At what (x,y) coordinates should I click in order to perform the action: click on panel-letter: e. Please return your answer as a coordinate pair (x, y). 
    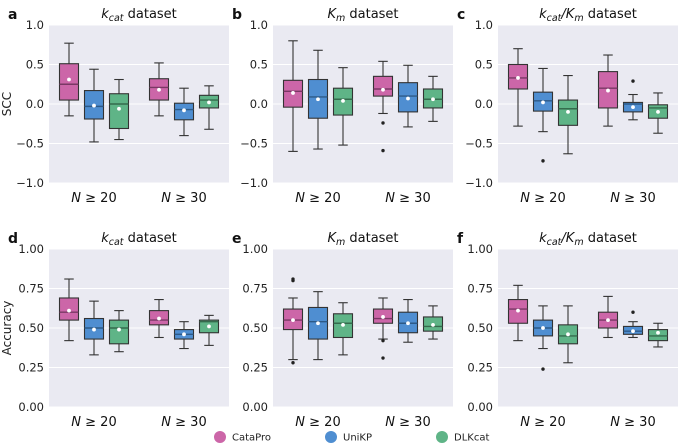
    Looking at the image, I should click on (237, 239).